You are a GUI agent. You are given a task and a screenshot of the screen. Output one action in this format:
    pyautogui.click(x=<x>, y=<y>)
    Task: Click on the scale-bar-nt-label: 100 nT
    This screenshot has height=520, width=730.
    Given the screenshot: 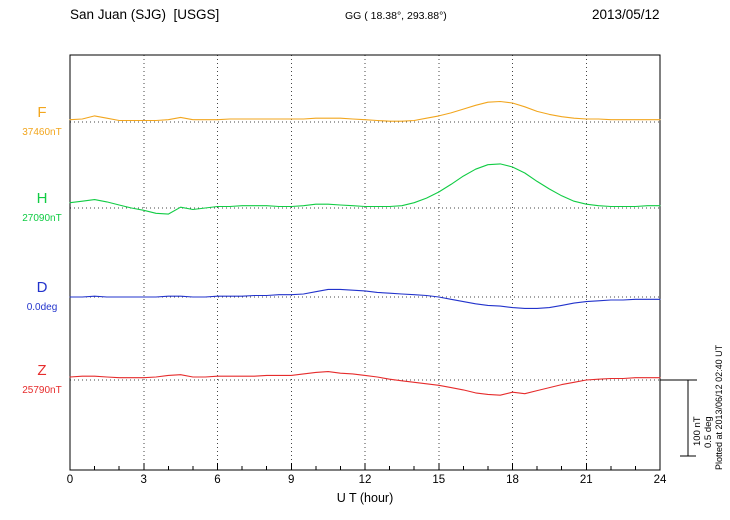 What is the action you would take?
    pyautogui.click(x=697, y=431)
    